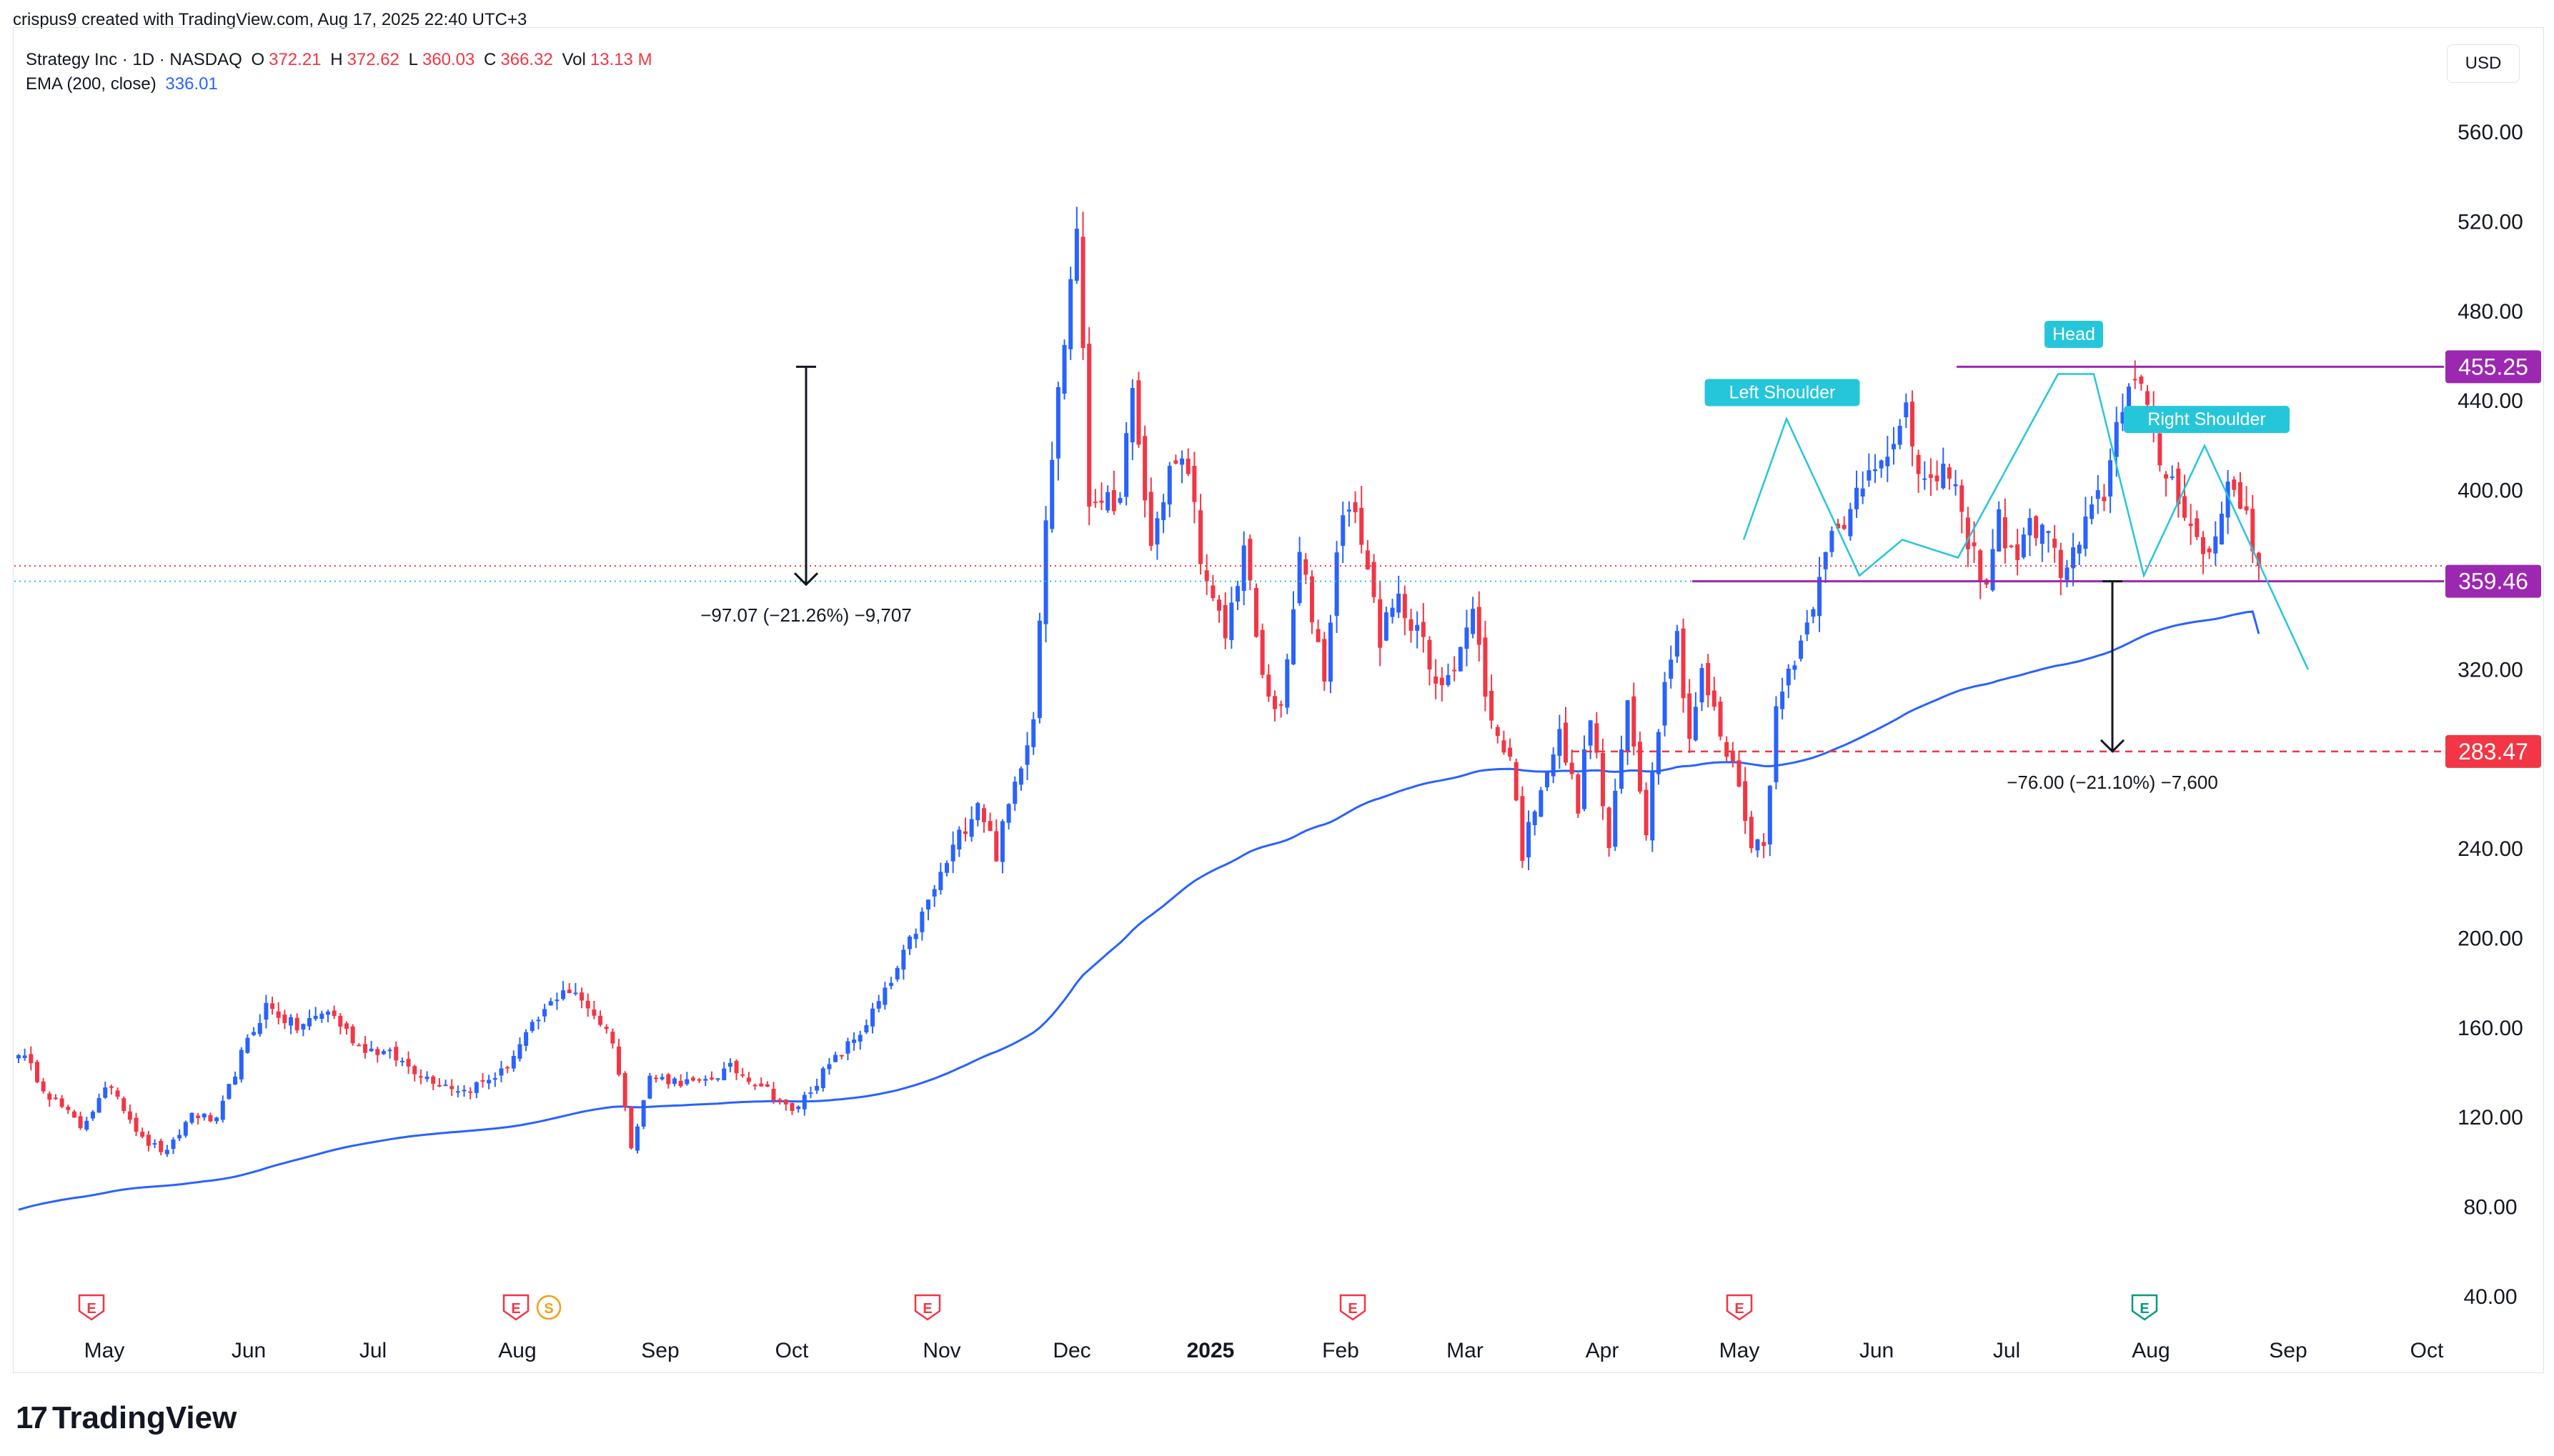  I want to click on time-tick-label: Feb, so click(1340, 1350).